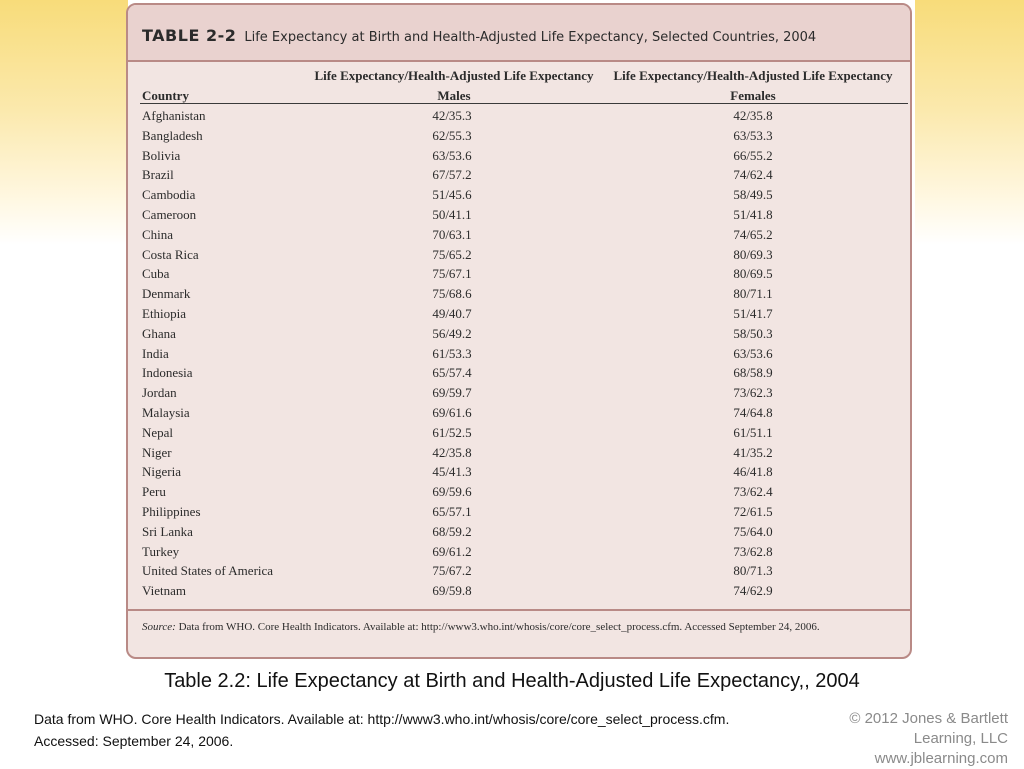  Describe the element at coordinates (753, 333) in the screenshot. I see `cell-females: 58/50.3` at that location.